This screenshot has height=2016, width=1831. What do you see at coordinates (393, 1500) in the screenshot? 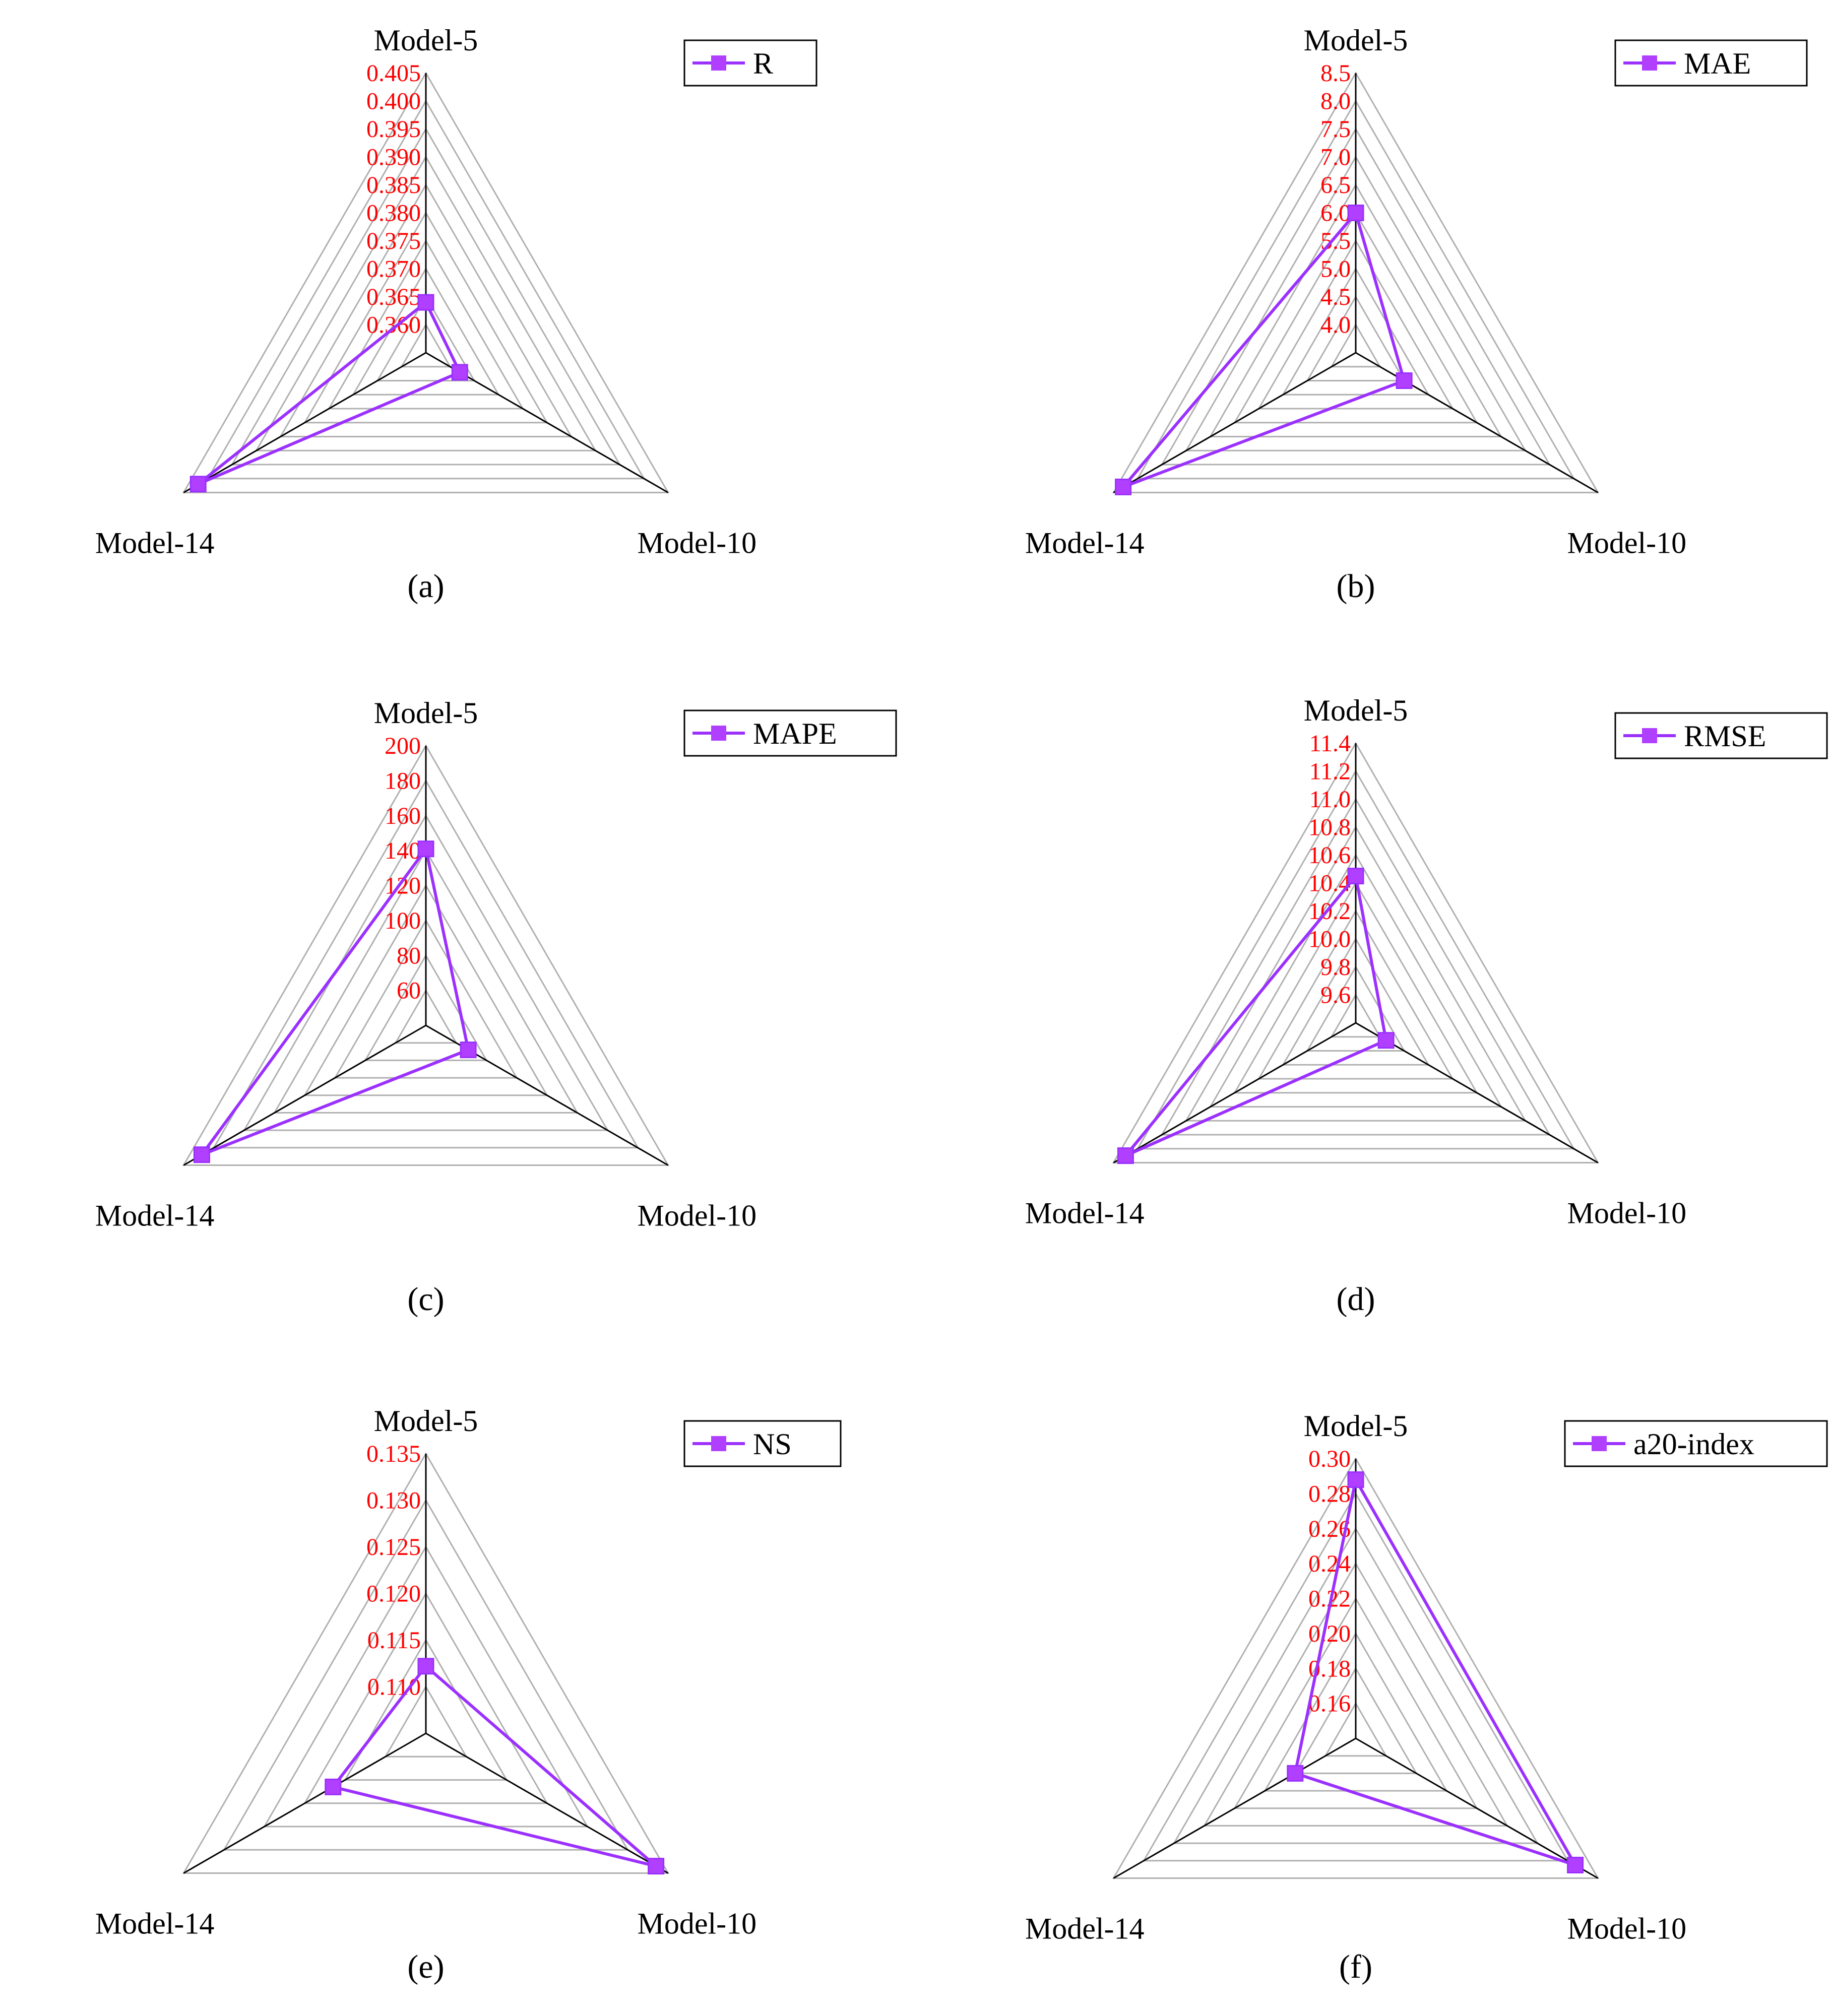
I see `tick-label: 0.130` at bounding box center [393, 1500].